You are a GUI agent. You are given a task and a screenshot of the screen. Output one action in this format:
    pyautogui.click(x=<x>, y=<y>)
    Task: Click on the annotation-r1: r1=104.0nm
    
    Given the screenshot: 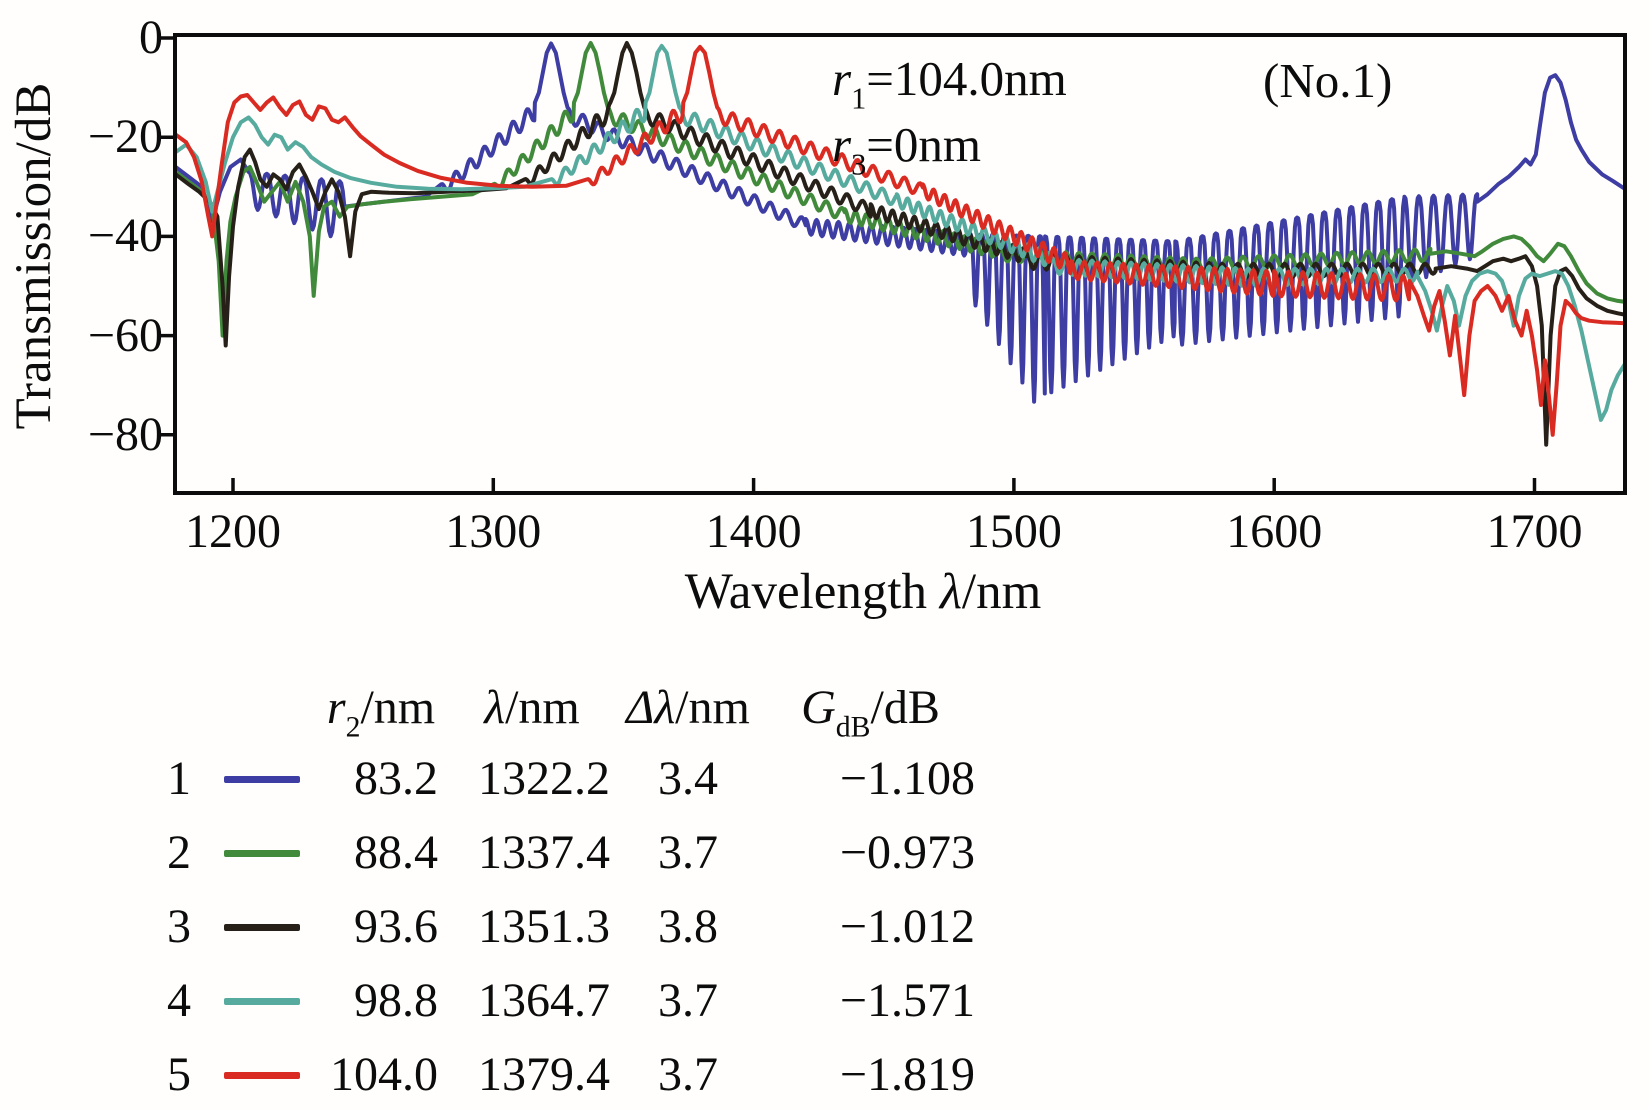 What is the action you would take?
    pyautogui.click(x=949, y=82)
    